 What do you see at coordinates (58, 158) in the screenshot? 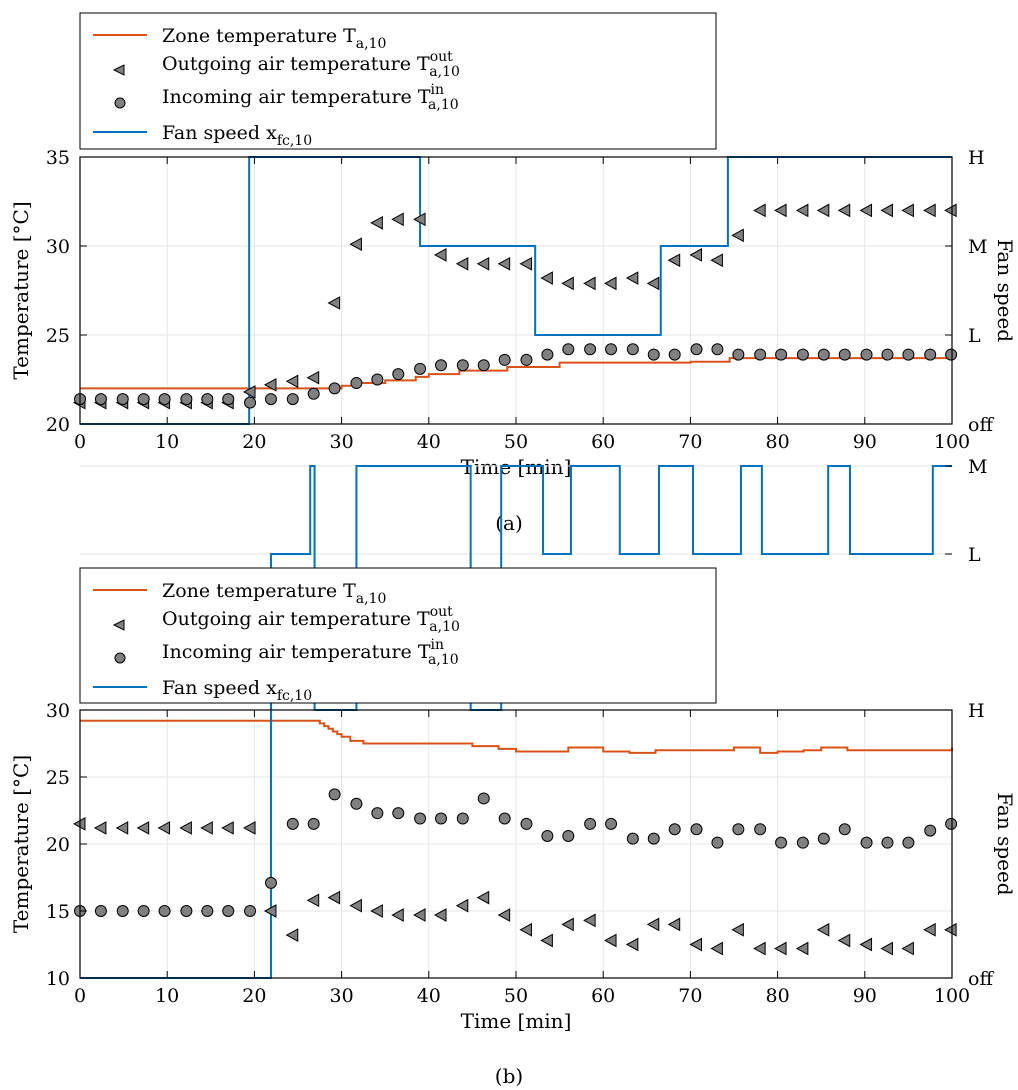
I see `y-tick-label: 35` at bounding box center [58, 158].